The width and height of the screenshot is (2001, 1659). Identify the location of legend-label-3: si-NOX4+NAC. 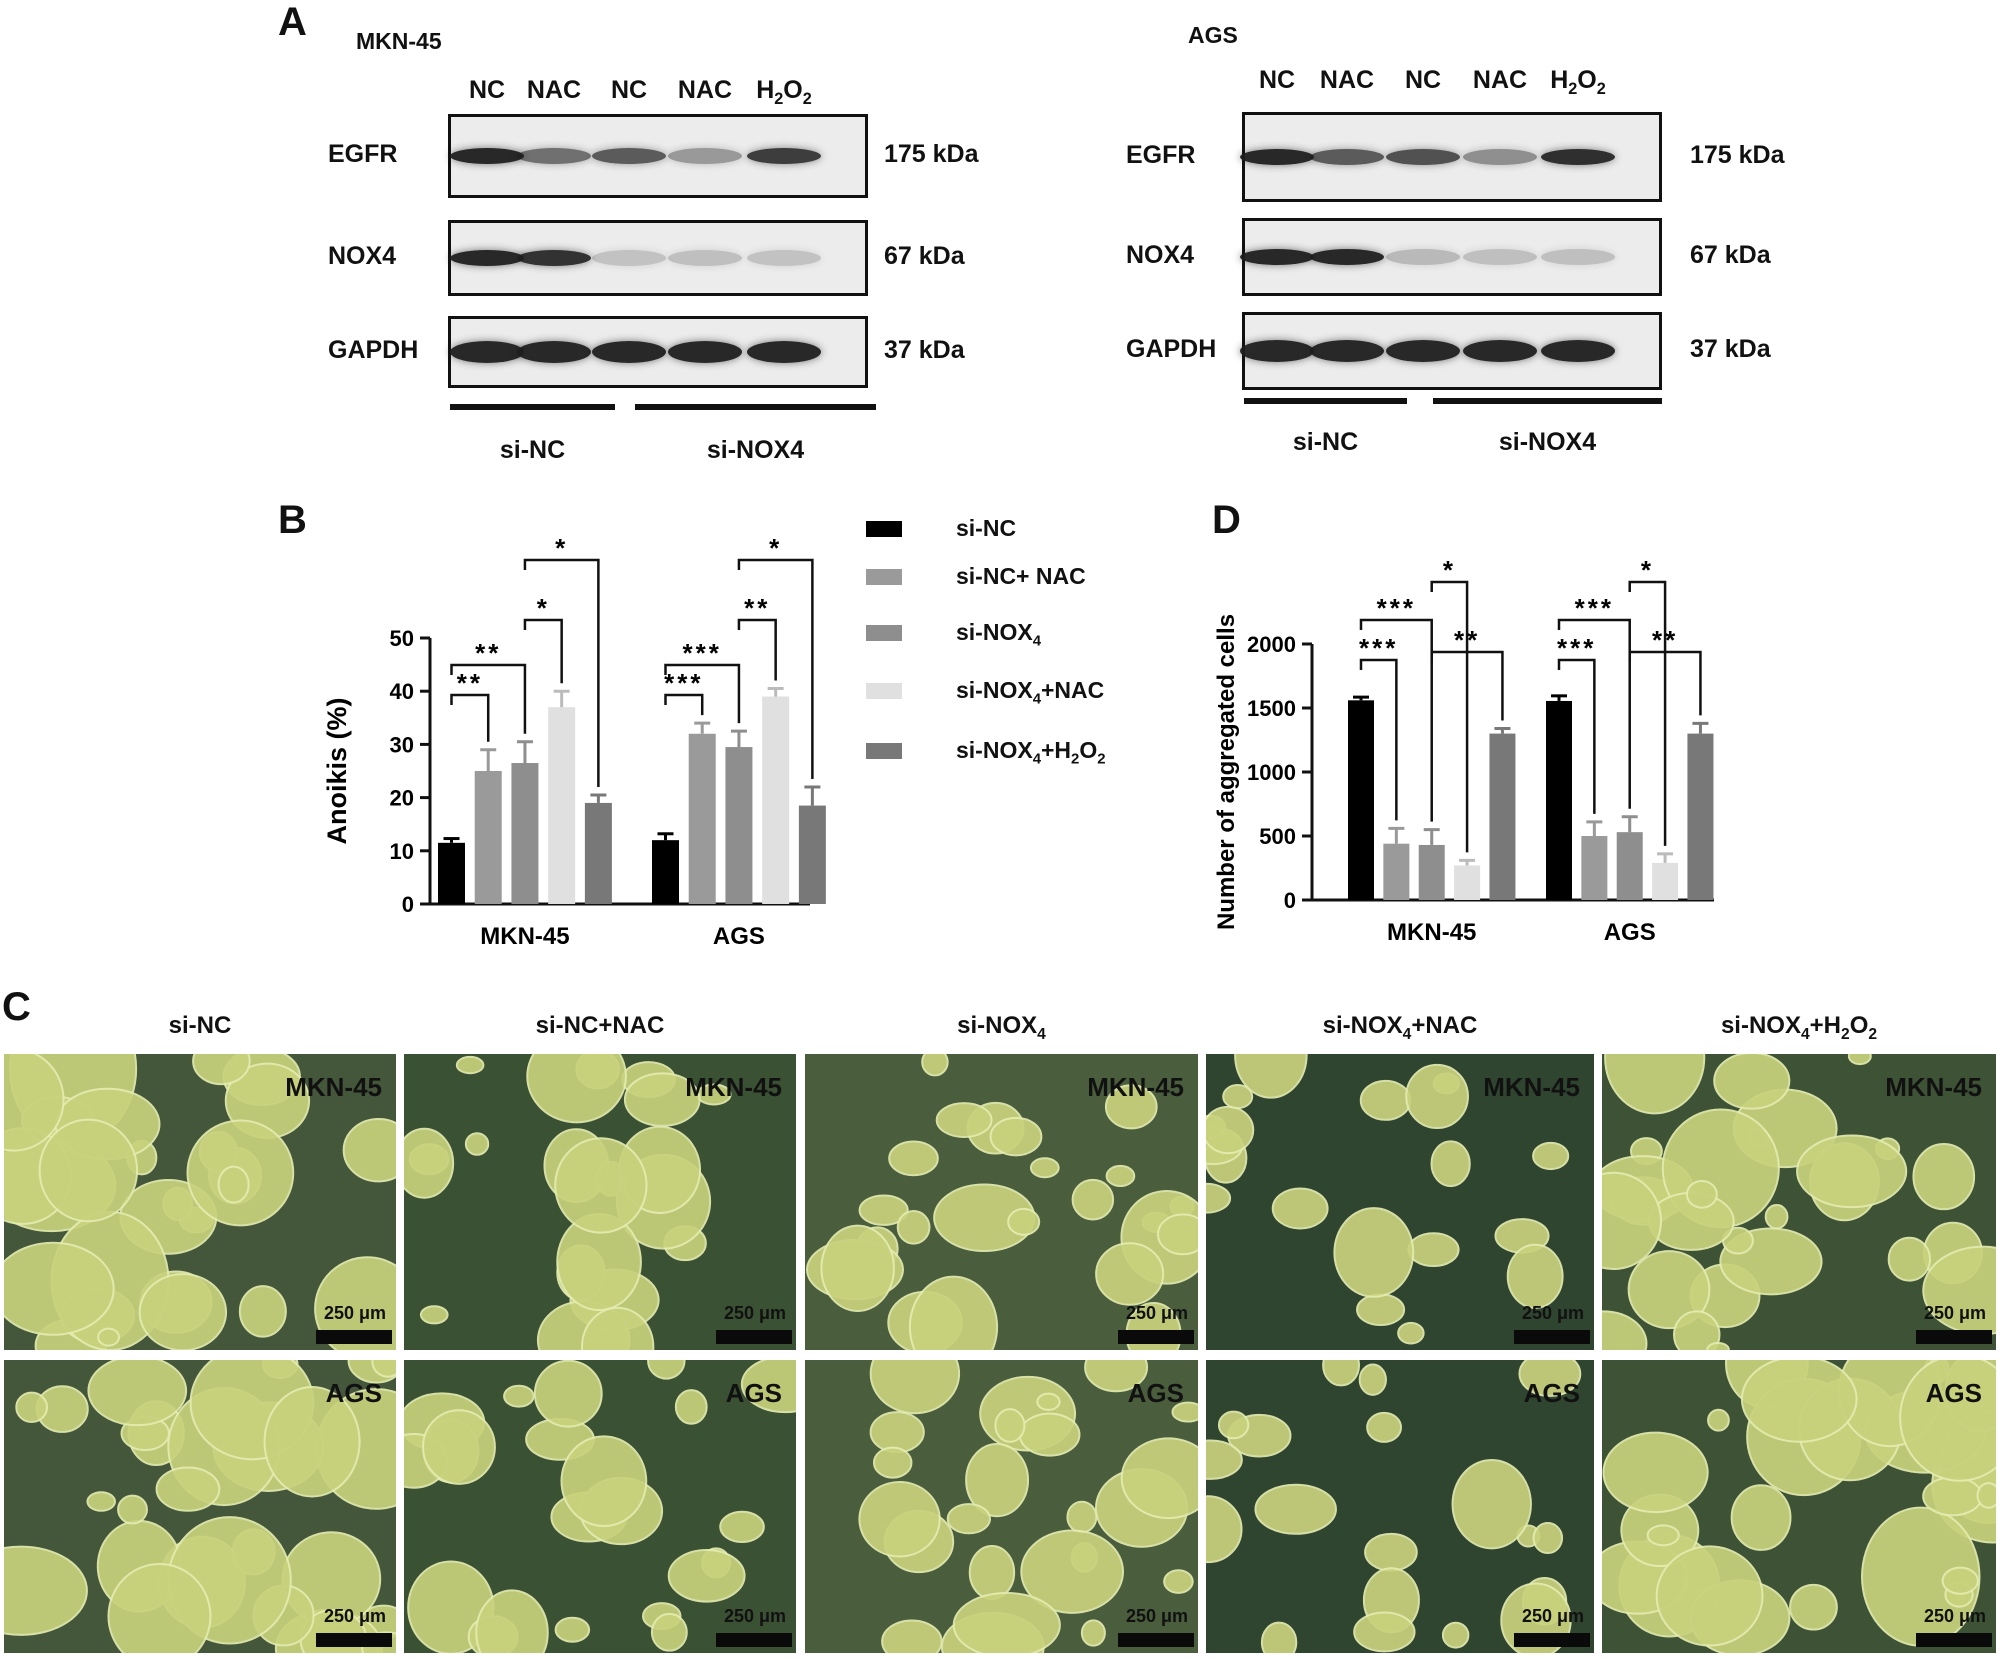
(1030, 692).